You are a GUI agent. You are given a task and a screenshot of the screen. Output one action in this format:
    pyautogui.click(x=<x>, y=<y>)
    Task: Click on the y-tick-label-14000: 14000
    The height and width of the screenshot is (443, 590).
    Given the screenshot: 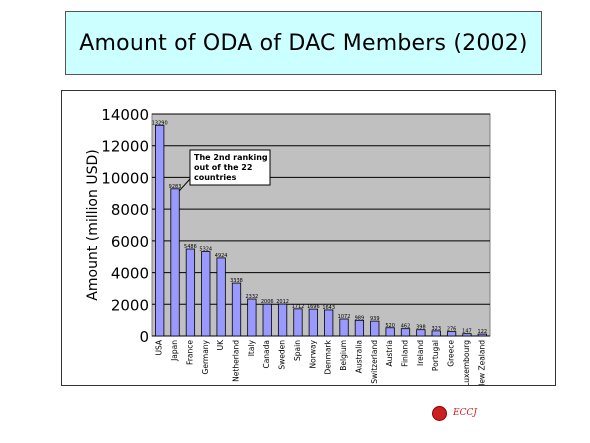 What is the action you would take?
    pyautogui.click(x=125, y=115)
    